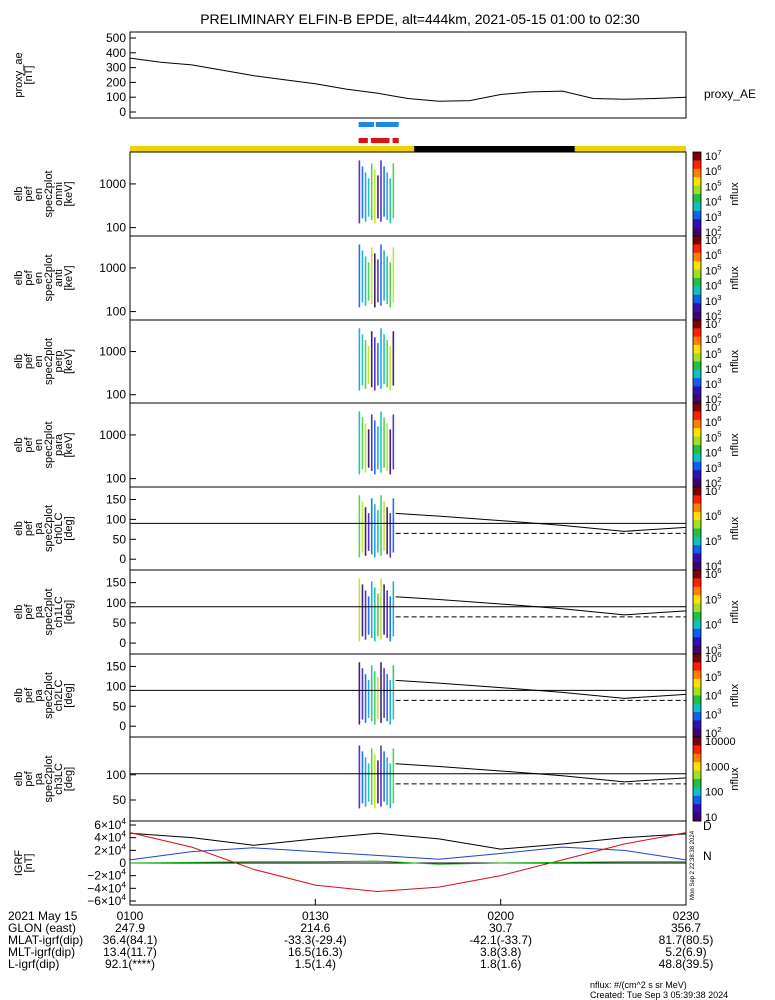  What do you see at coordinates (59, 194) in the screenshot?
I see `ylabel-line: omni` at bounding box center [59, 194].